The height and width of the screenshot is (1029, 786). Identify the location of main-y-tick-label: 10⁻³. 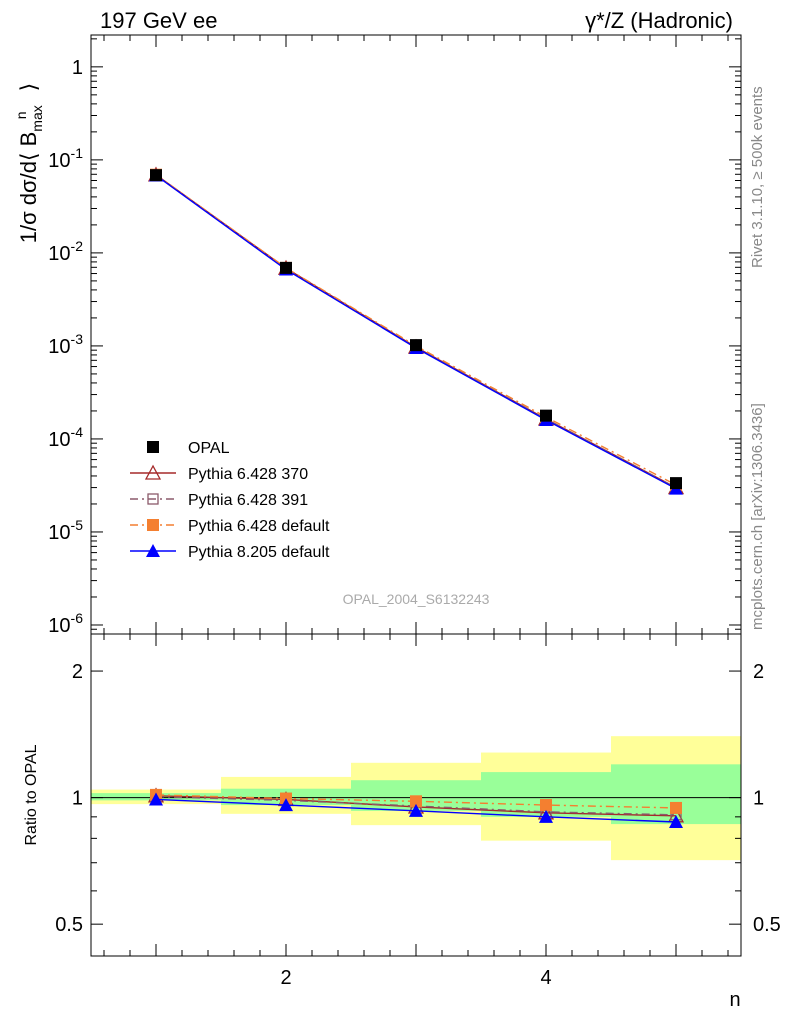
(65, 344).